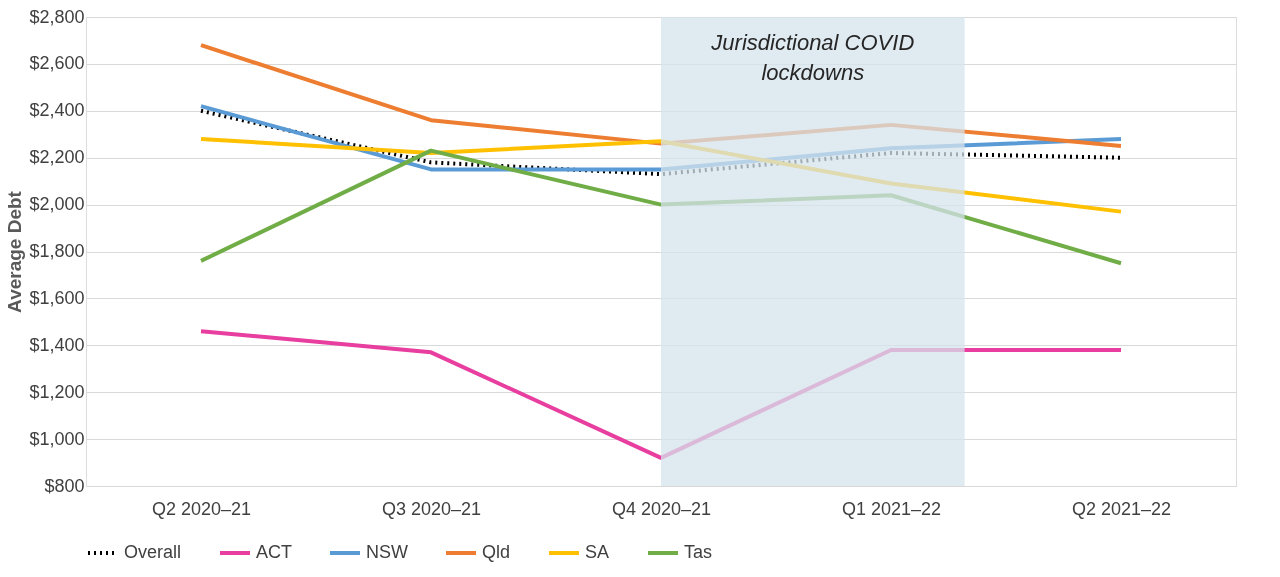 This screenshot has width=1280, height=577. What do you see at coordinates (57, 157) in the screenshot?
I see `y-tick-label: $2,200` at bounding box center [57, 157].